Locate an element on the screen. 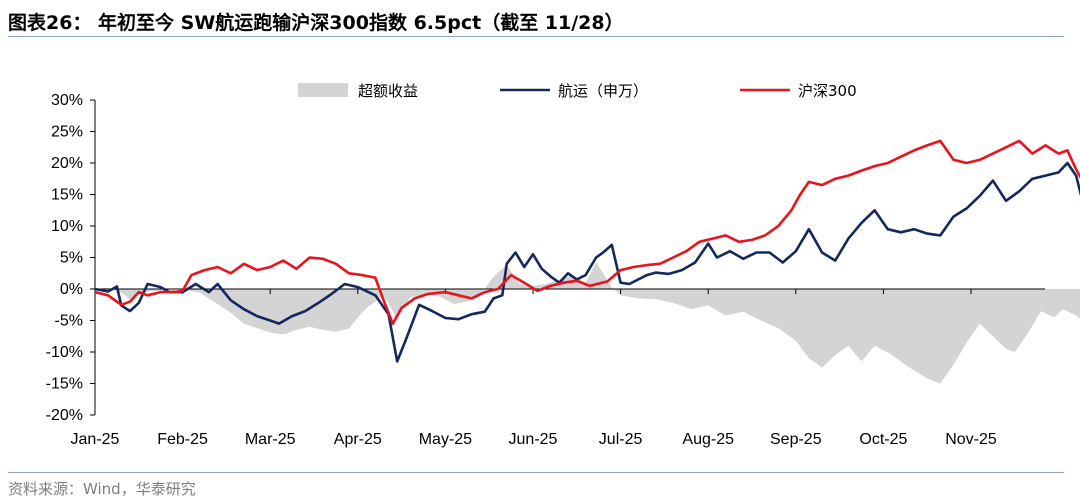  y-tick-label: 5% is located at coordinates (71, 258).